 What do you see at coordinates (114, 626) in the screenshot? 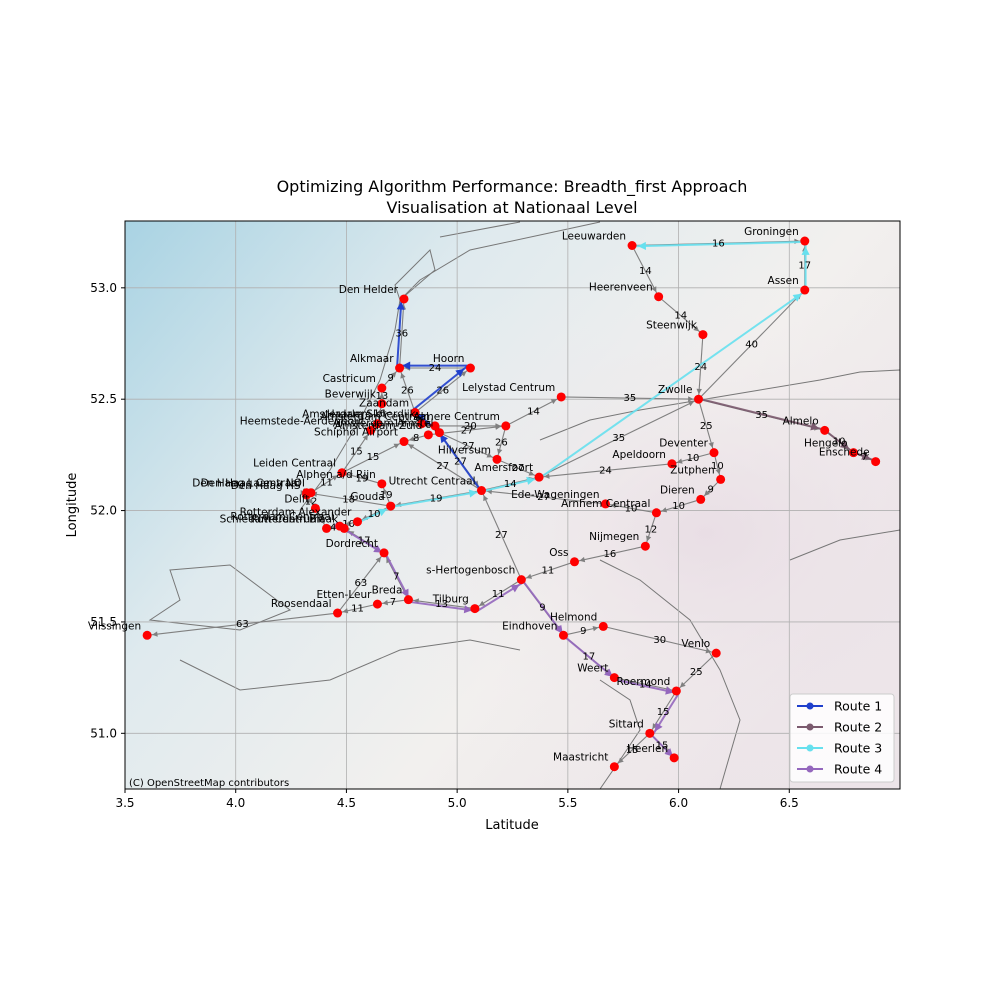
I see `station-label-vlissingen: Vlissingen` at bounding box center [114, 626].